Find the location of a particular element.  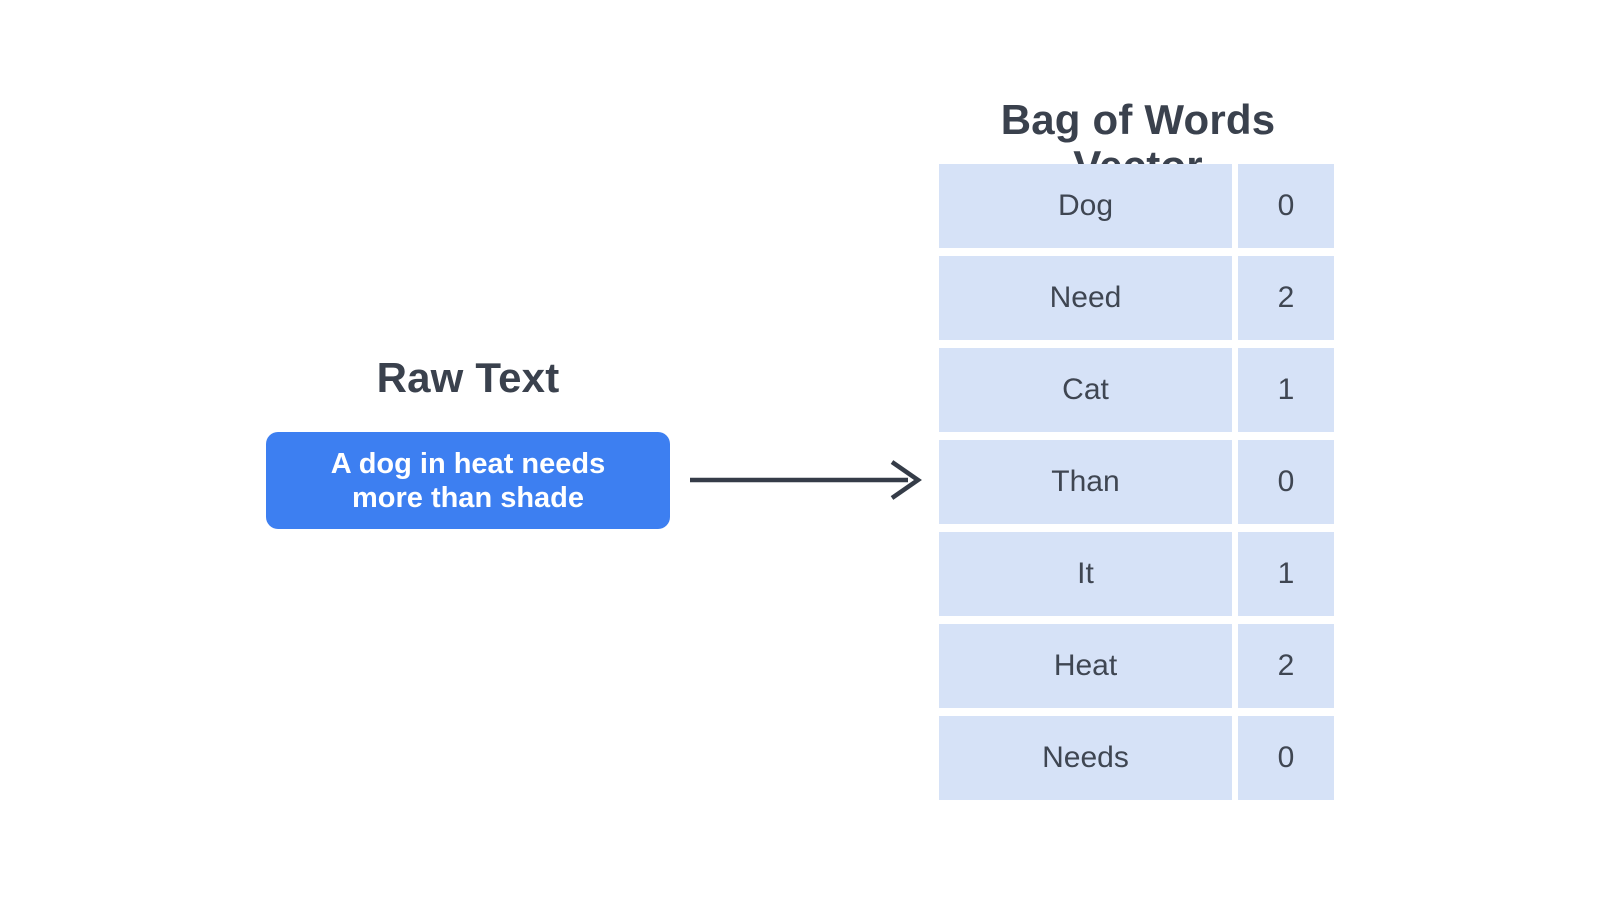

table-row: Dog 0 is located at coordinates (1136, 206).